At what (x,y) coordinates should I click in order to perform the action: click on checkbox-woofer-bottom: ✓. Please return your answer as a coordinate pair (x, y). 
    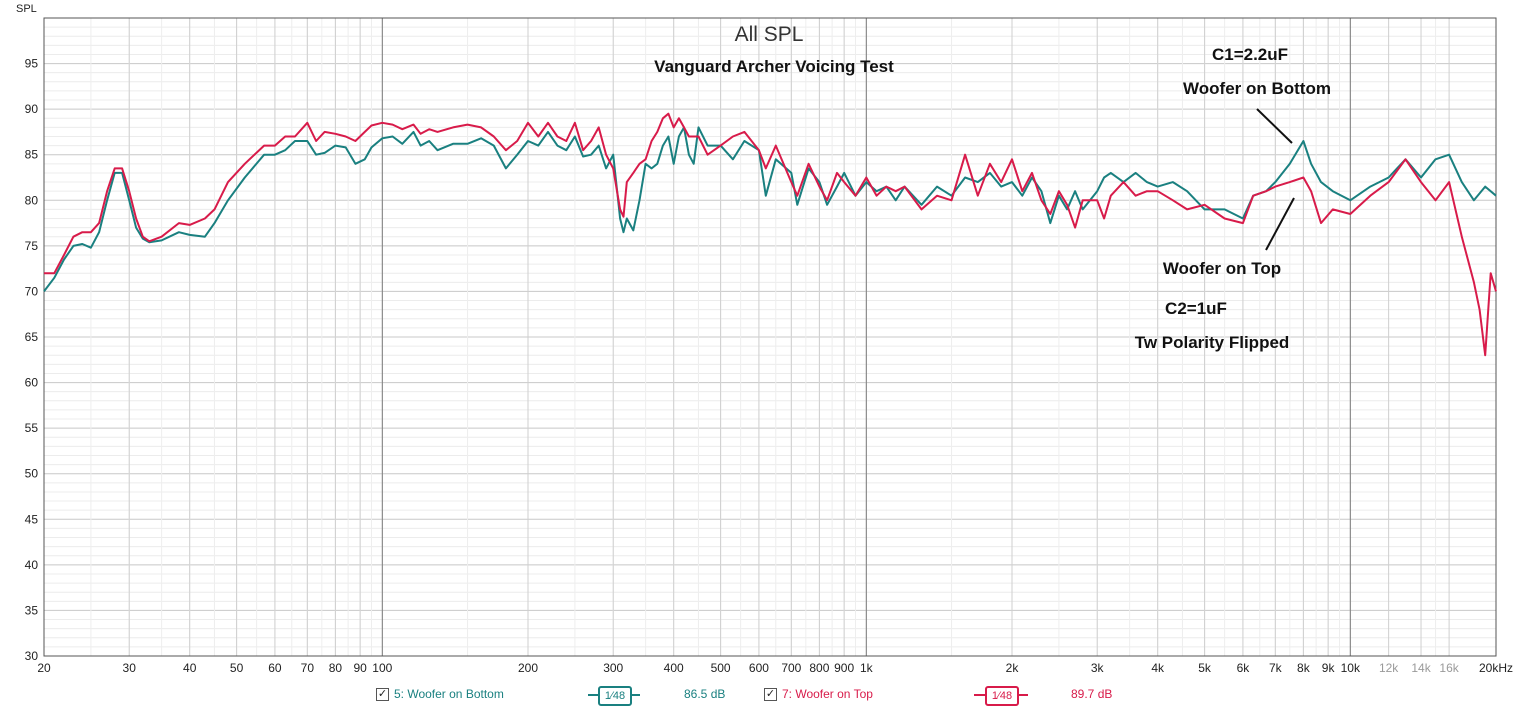
    Looking at the image, I should click on (382, 694).